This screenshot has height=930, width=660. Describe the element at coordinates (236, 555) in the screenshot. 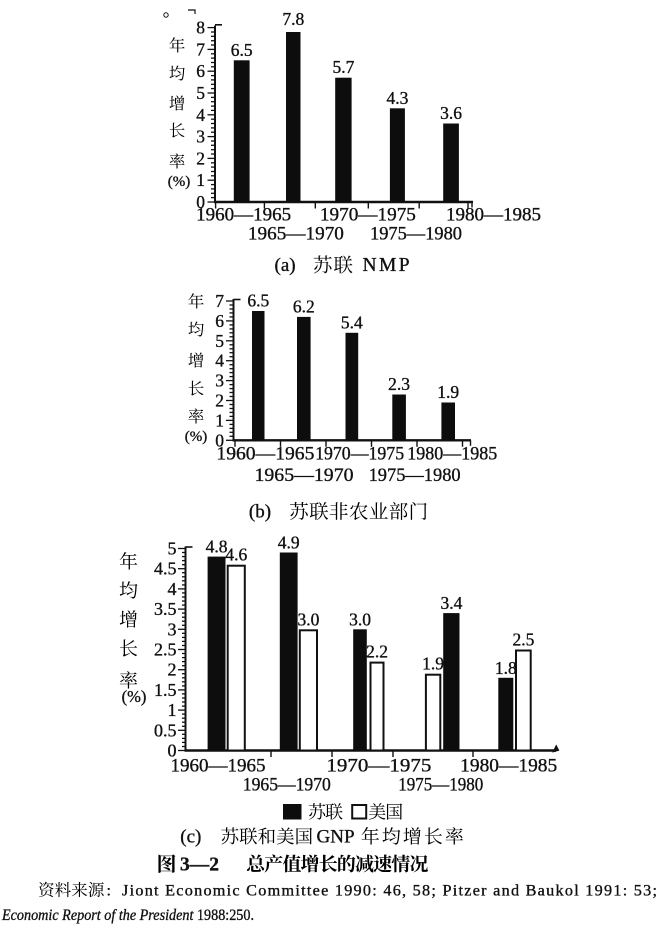

I see `svg-text: 4.6` at that location.